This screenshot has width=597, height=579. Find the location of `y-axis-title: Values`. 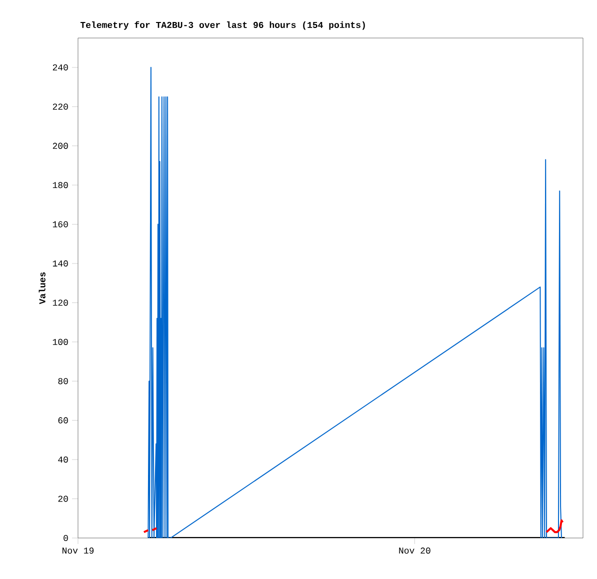

y-axis-title: Values is located at coordinates (42, 288).